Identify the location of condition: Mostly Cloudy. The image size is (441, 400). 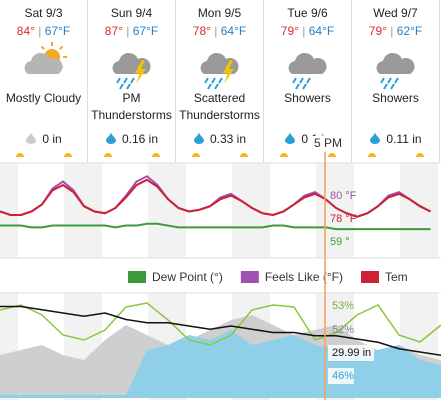
(43, 98).